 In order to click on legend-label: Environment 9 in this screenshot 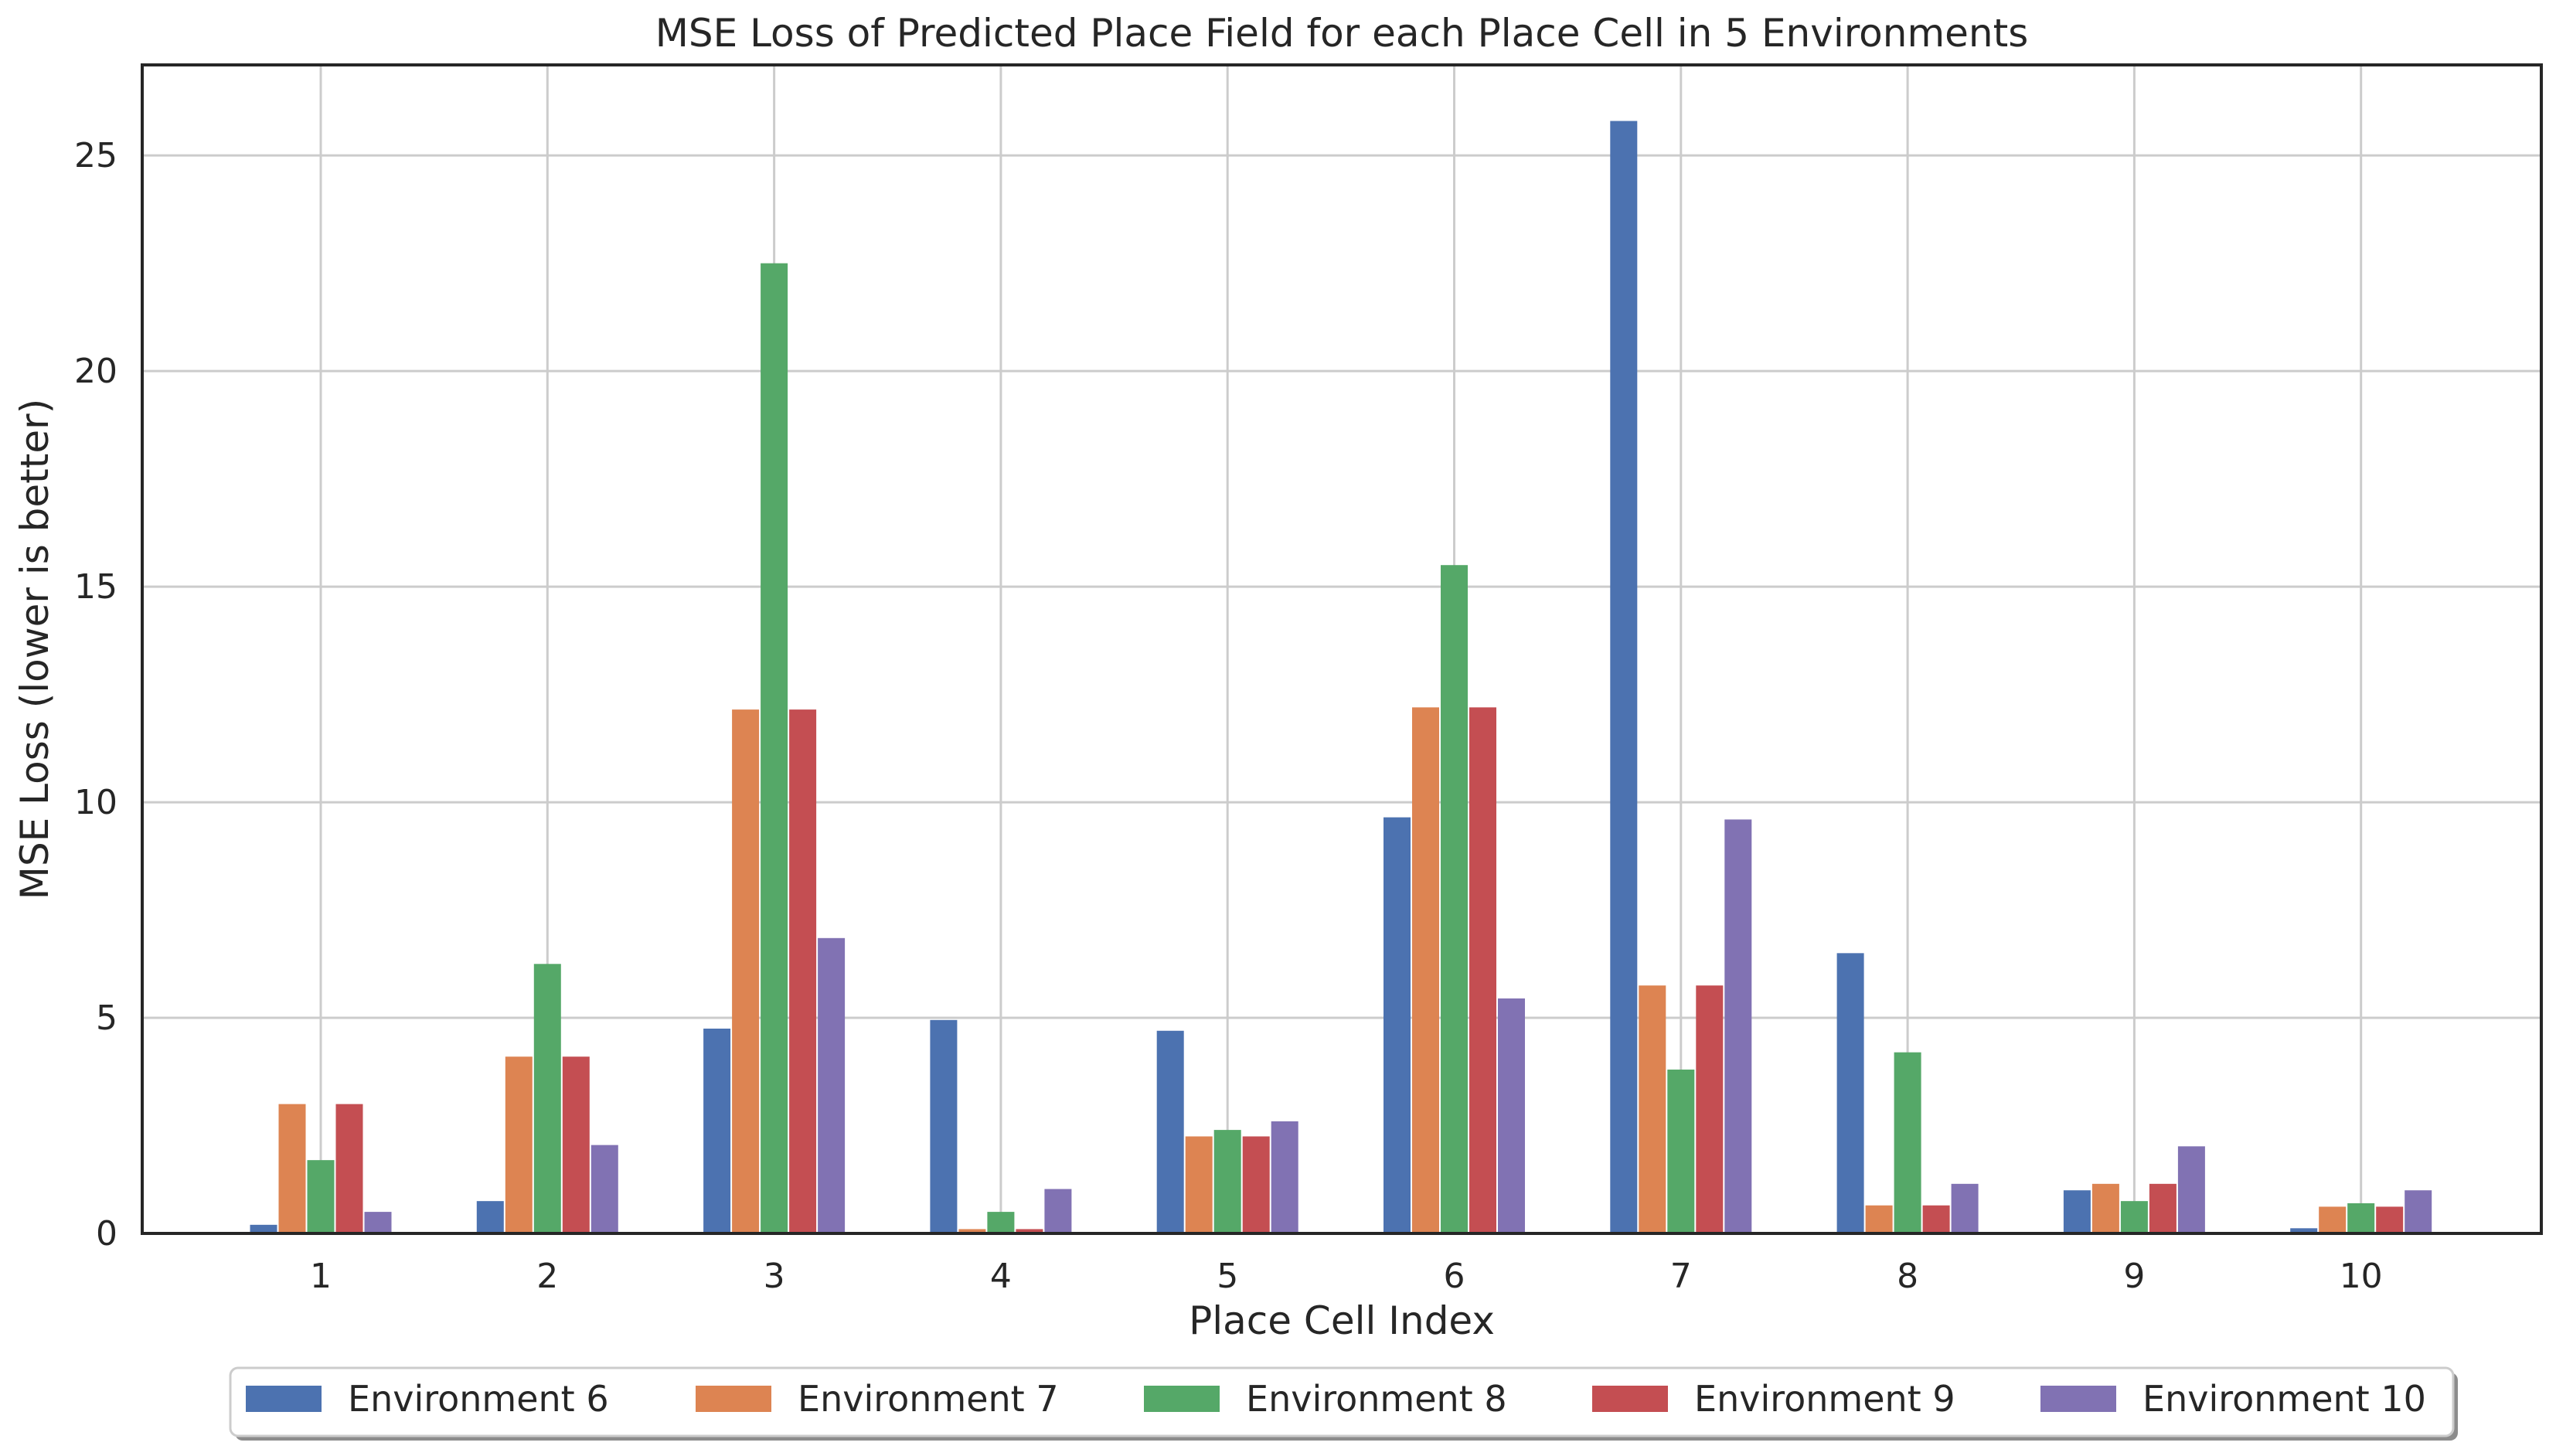, I will do `click(1824, 1399)`.